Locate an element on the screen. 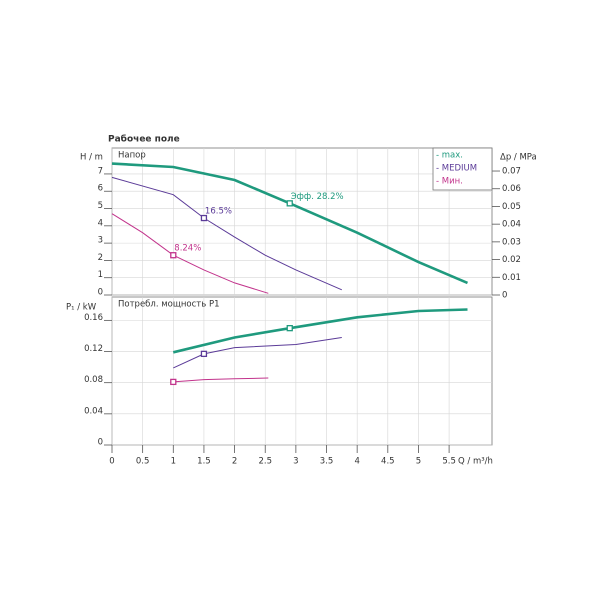 This screenshot has width=600, height=600. y-tick-label: 1 is located at coordinates (100, 275).